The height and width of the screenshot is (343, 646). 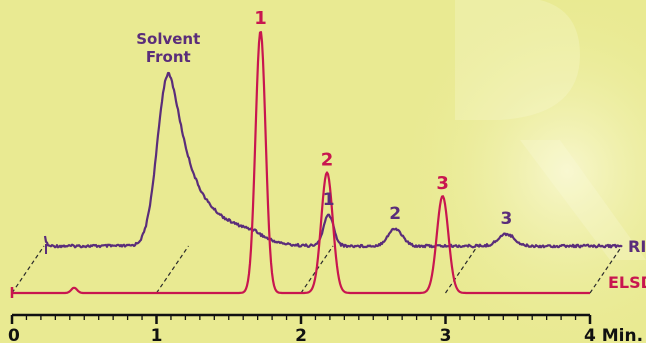 I want to click on x-tick-label: 1, so click(x=157, y=334).